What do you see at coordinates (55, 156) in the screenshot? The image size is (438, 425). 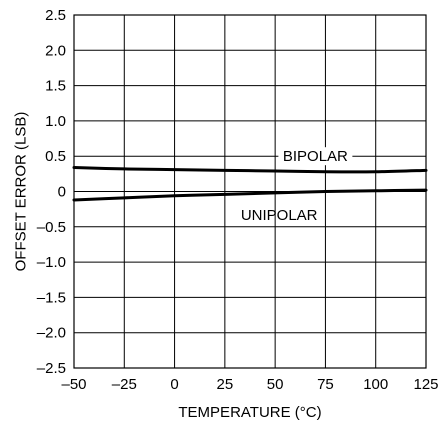 I see `y-tick-label: 0.5` at bounding box center [55, 156].